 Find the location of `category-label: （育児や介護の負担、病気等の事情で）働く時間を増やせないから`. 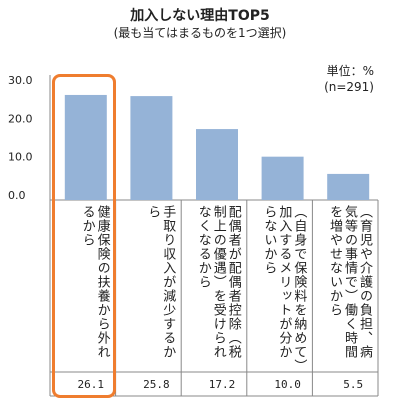

category-label: （育児や介護の負担、病気等の事情で）働く時間を増やせないから is located at coordinates (349, 282).